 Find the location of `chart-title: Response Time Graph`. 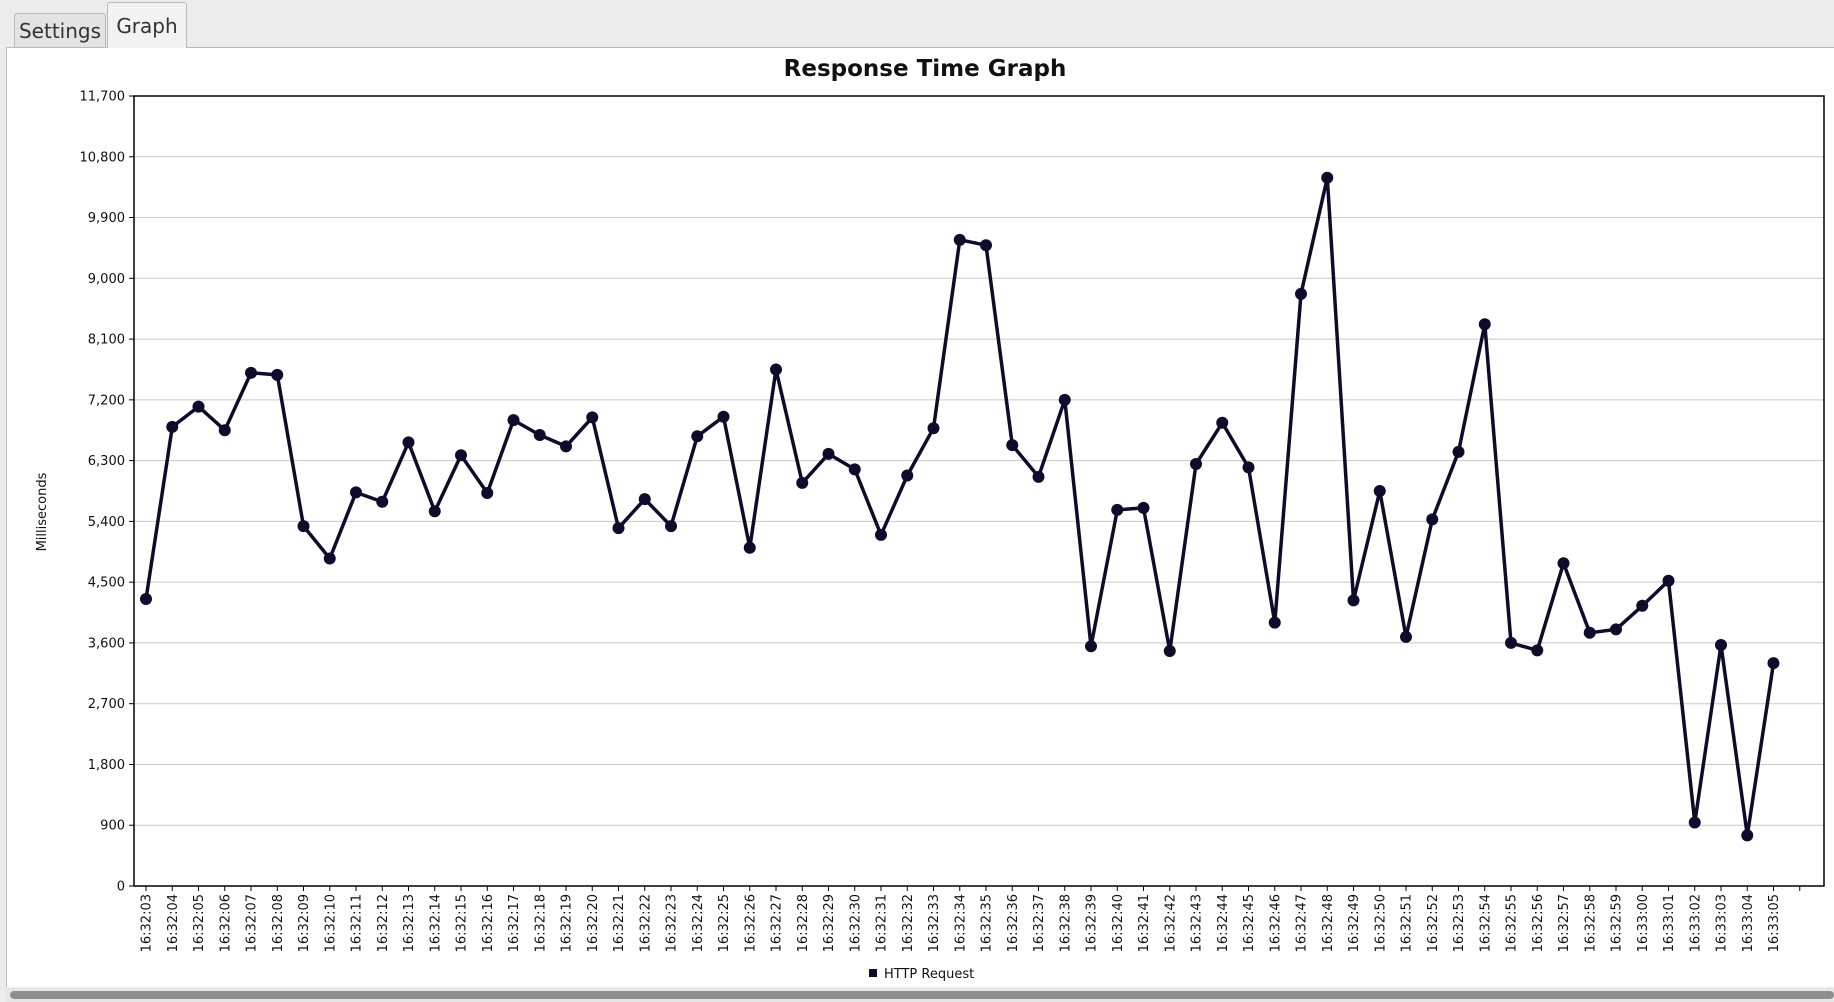

chart-title: Response Time Graph is located at coordinates (925, 69).